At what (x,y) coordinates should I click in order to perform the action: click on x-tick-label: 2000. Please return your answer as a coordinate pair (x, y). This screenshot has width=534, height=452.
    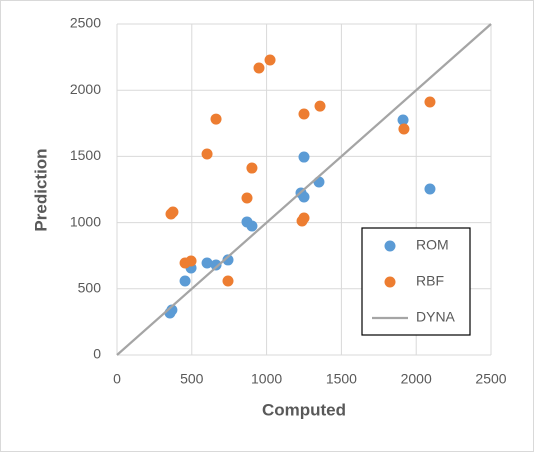
    Looking at the image, I should click on (416, 379).